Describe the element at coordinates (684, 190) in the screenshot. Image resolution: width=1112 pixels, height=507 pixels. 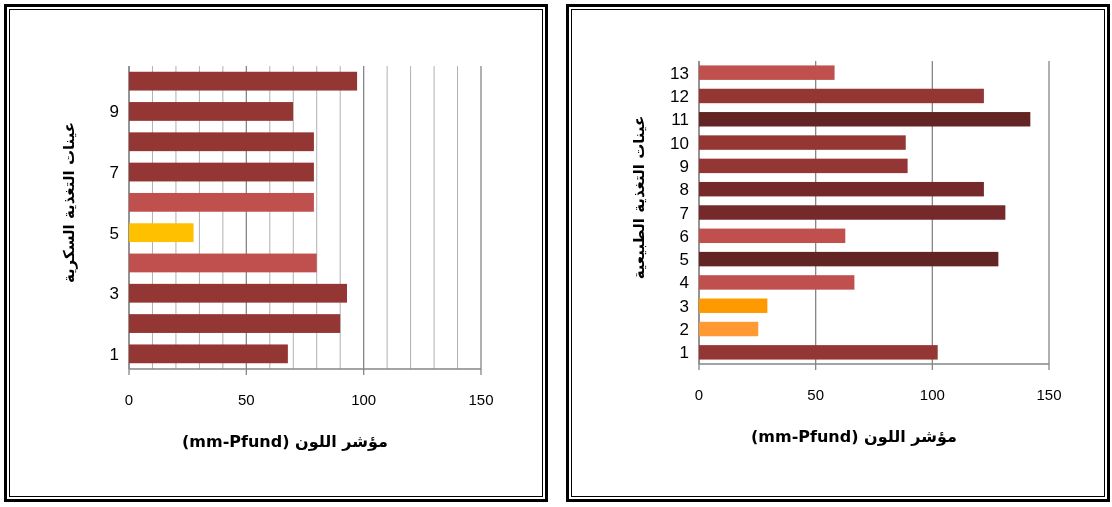
I see `y-tick-label: 8` at that location.